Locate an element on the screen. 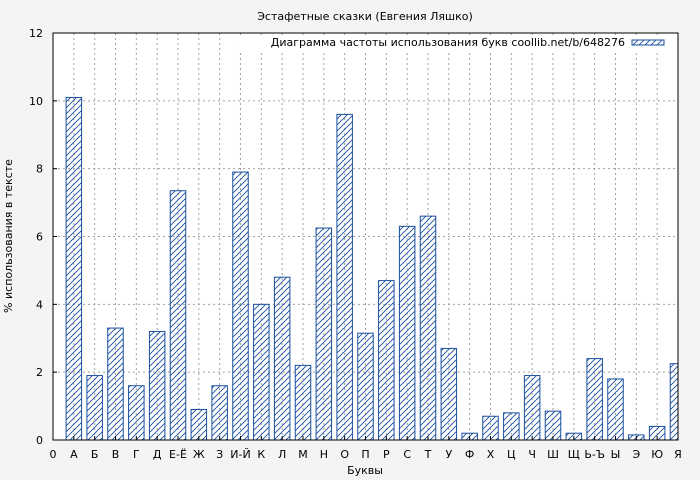  x-tick-label: А is located at coordinates (74, 454).